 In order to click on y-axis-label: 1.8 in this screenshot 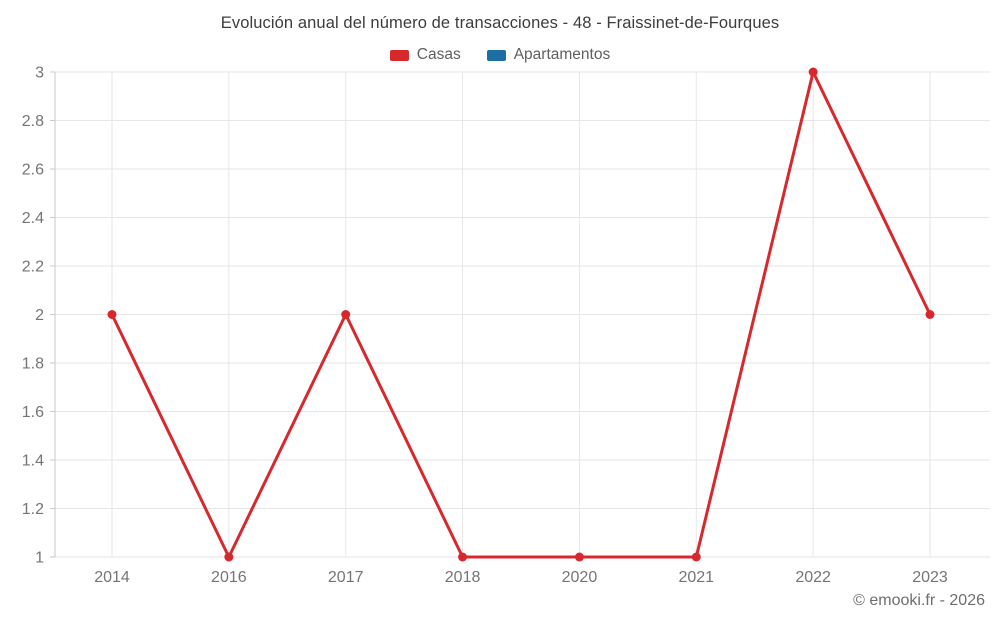, I will do `click(33, 364)`.